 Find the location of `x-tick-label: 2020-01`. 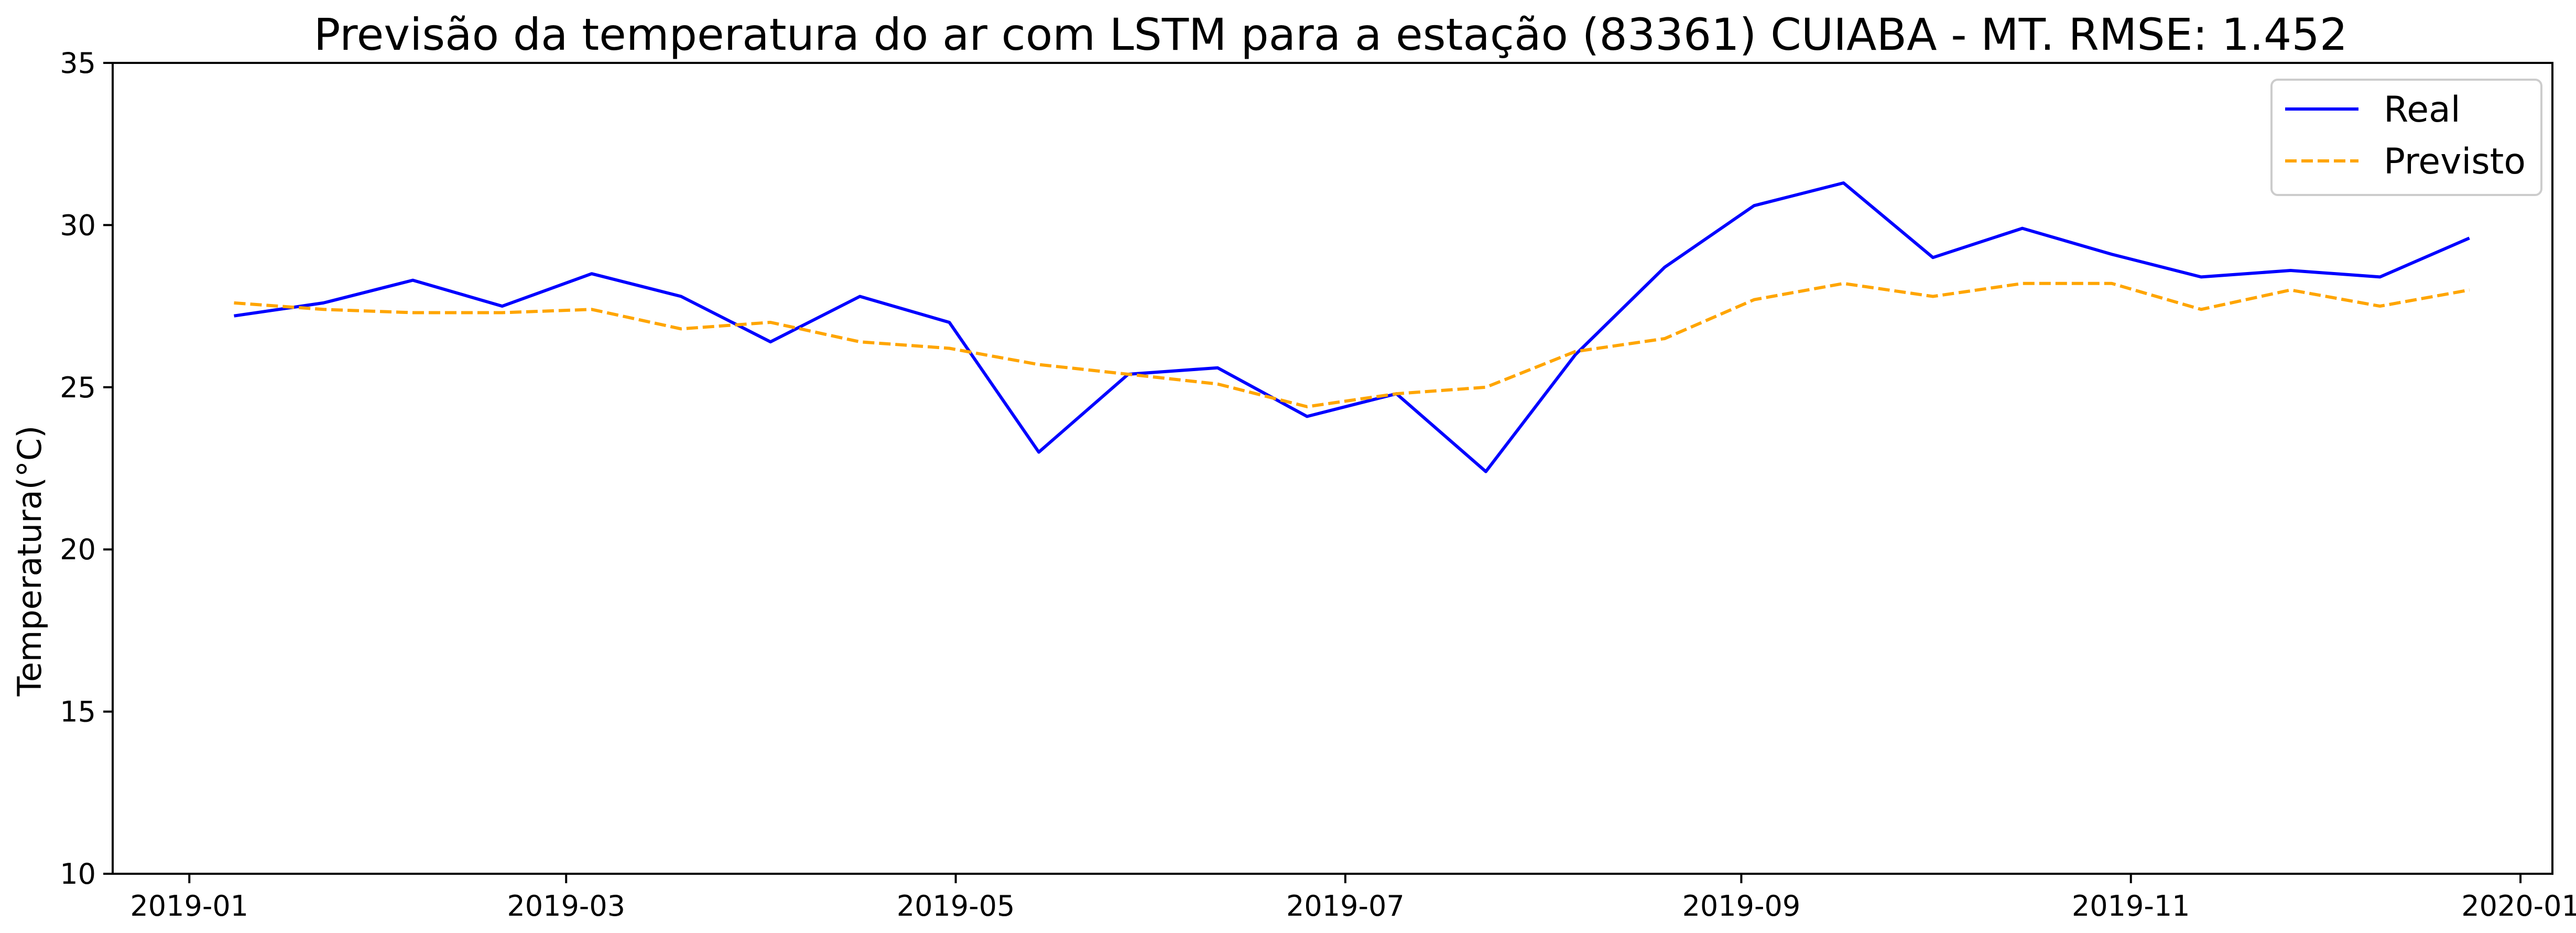

x-tick-label: 2020-01 is located at coordinates (2518, 906).